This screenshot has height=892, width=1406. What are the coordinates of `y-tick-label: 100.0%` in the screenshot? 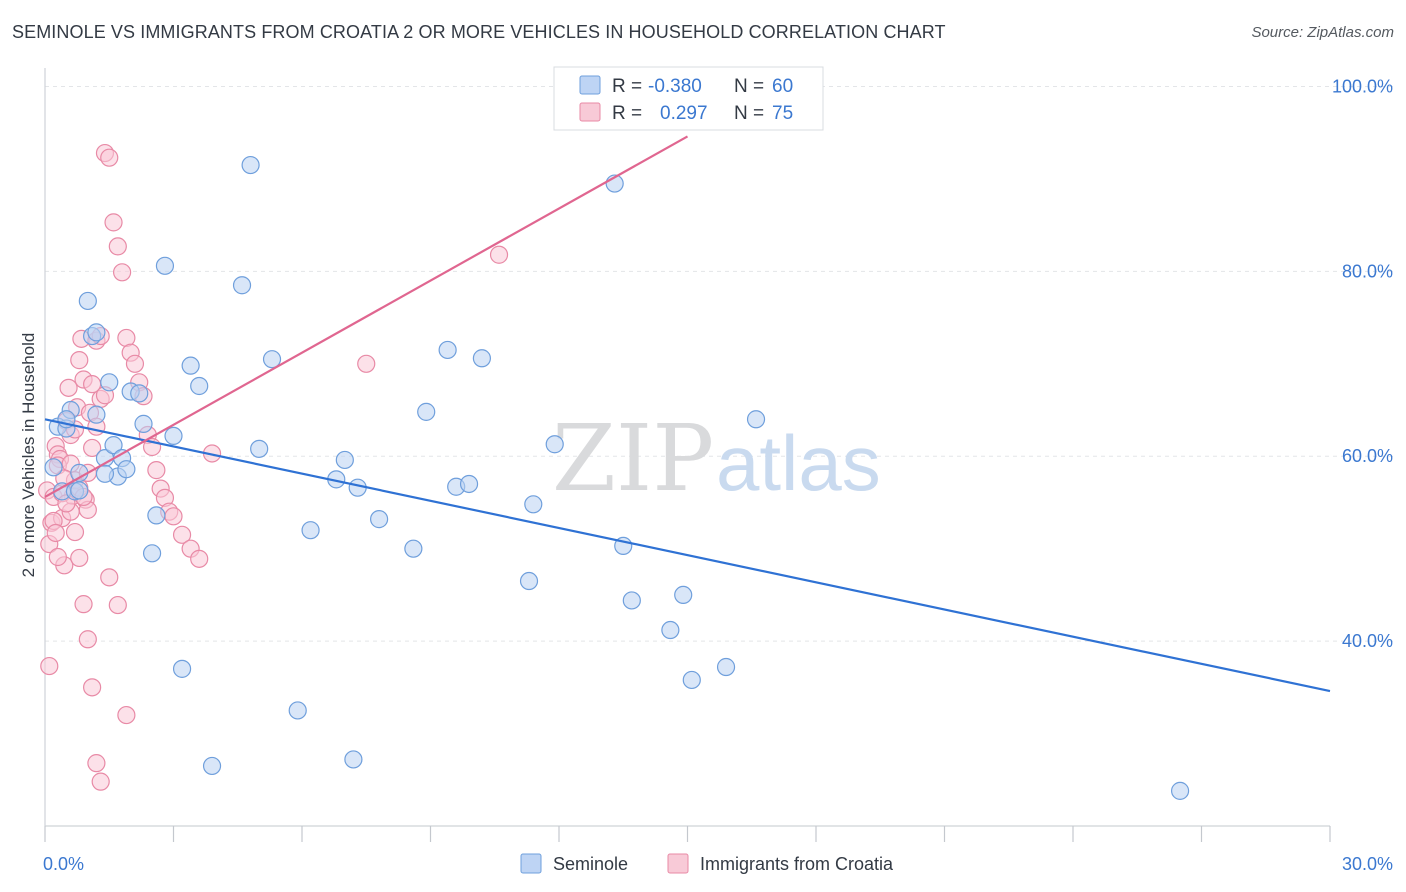 It's located at (1362, 86).